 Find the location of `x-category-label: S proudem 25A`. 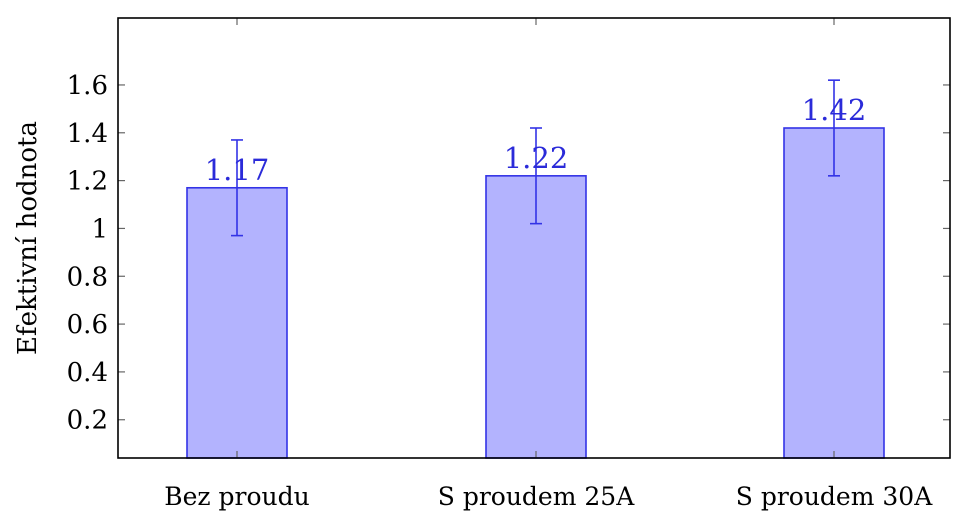

x-category-label: S proudem 25A is located at coordinates (536, 496).